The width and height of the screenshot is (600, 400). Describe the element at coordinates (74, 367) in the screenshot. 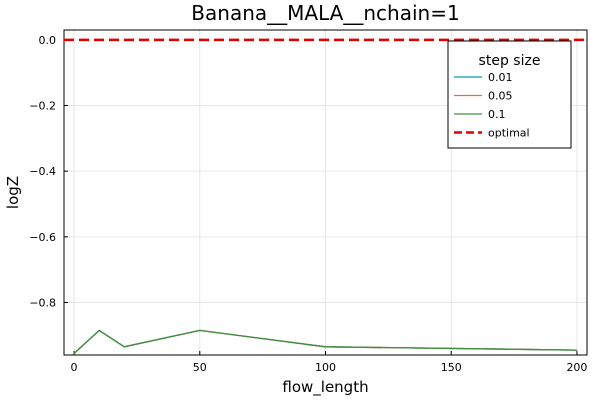

I see `x-tick-label: 0` at that location.